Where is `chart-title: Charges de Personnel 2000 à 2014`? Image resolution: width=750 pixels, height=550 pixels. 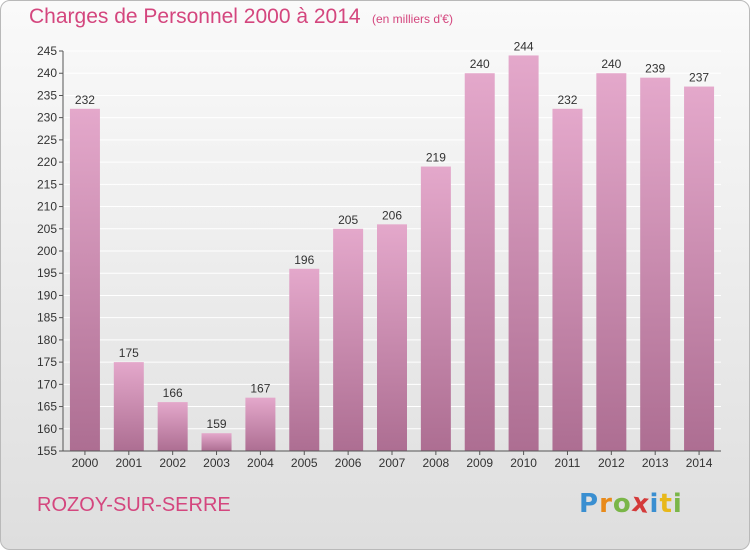
chart-title: Charges de Personnel 2000 à 2014 is located at coordinates (195, 16).